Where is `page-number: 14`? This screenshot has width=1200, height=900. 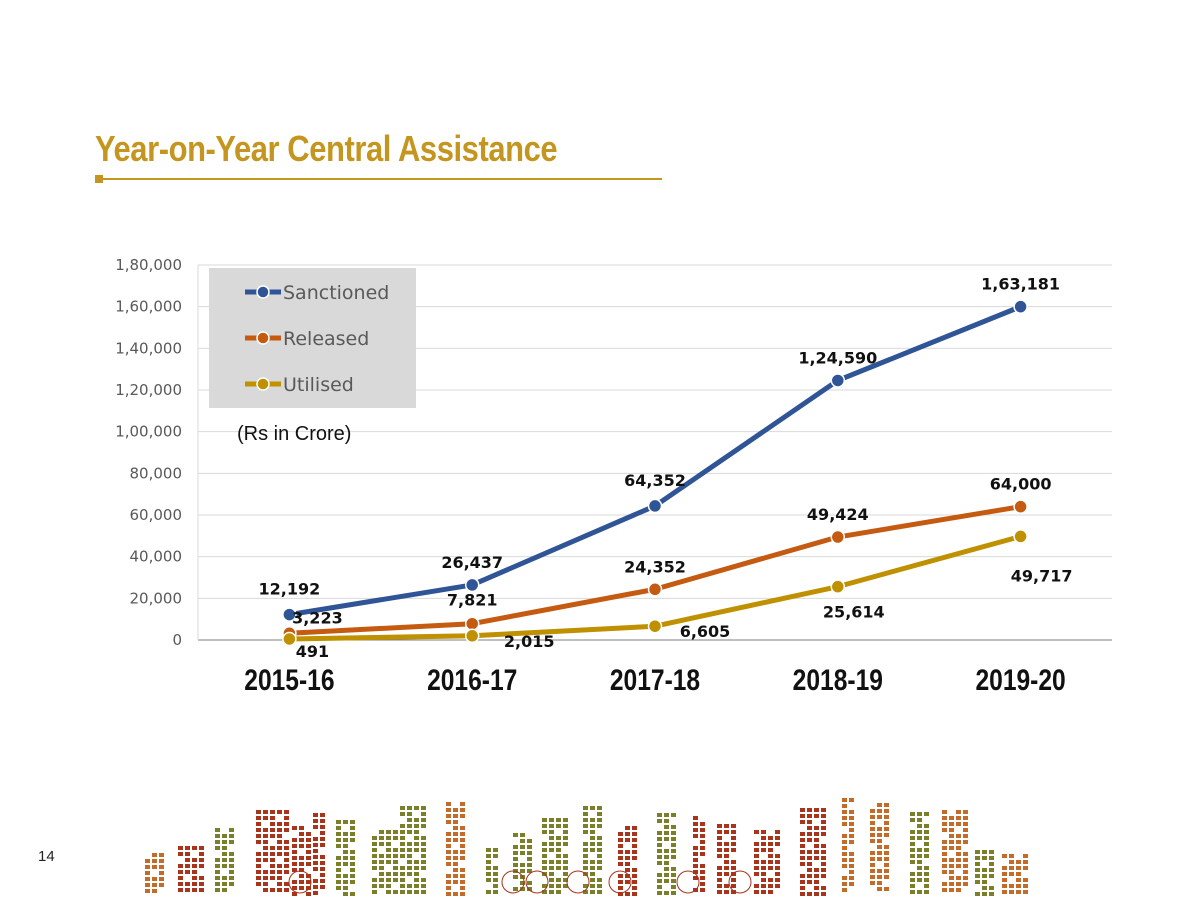
page-number: 14 is located at coordinates (46, 856).